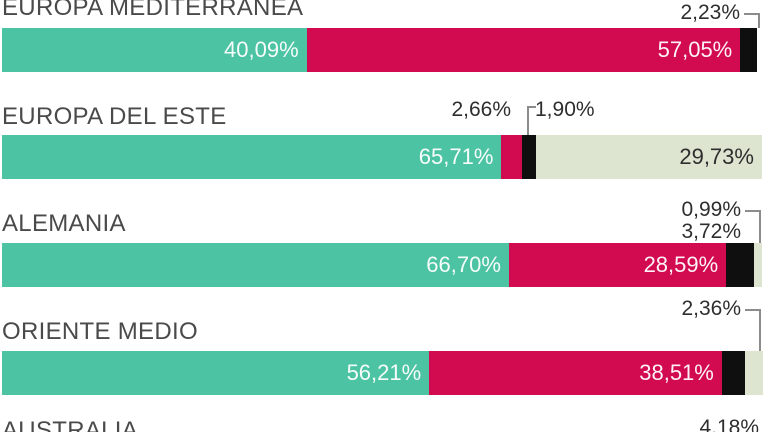 This screenshot has width=768, height=432. What do you see at coordinates (100, 331) in the screenshot?
I see `category-label: ORIENTE MEDIO` at bounding box center [100, 331].